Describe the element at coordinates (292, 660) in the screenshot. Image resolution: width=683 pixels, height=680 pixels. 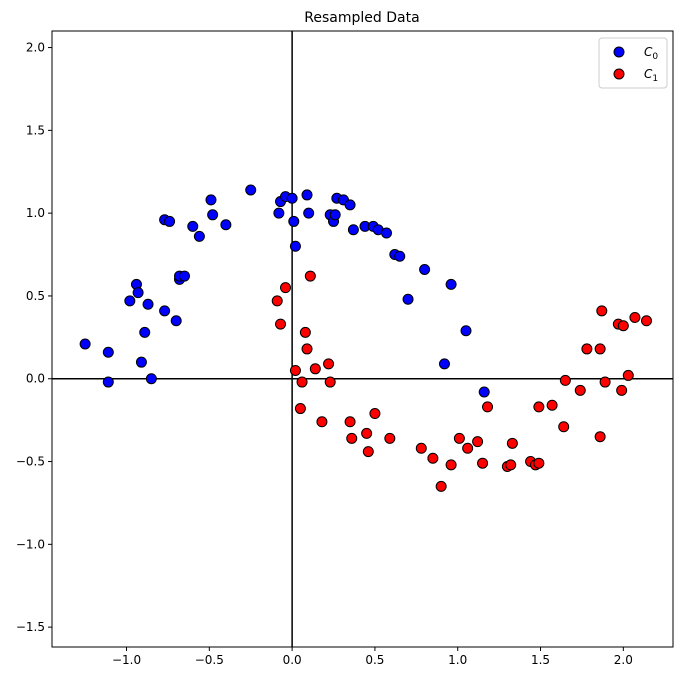
I see `x-tick-label: 0.0` at that location.